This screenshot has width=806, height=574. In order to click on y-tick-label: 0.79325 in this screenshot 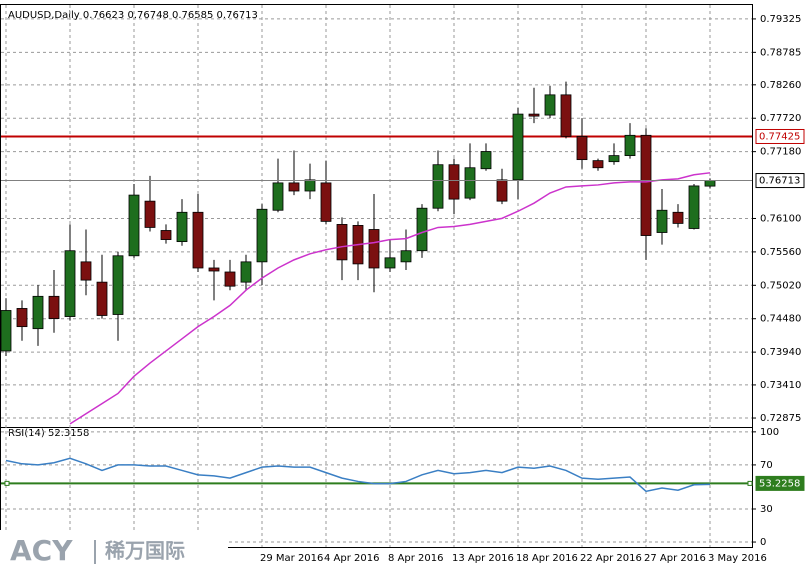, I will do `click(780, 19)`.